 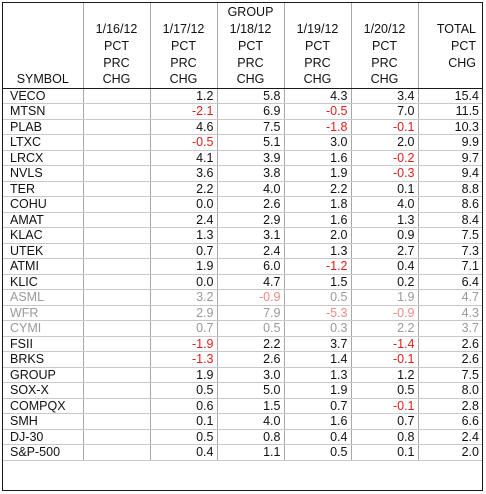 I want to click on symbol-cell: KLAC, so click(x=43, y=235).